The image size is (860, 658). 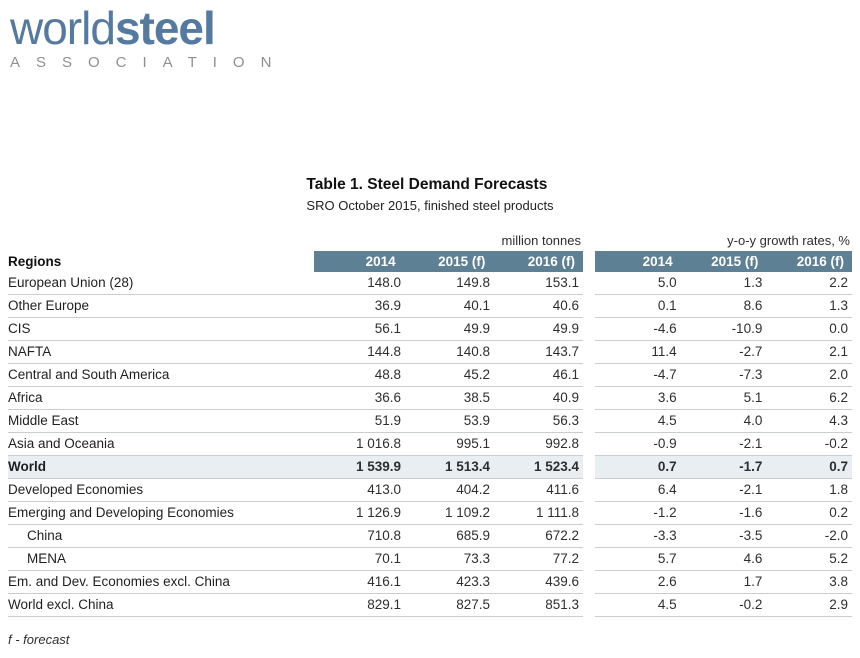 What do you see at coordinates (35, 261) in the screenshot?
I see `regions-column-header: Regions` at bounding box center [35, 261].